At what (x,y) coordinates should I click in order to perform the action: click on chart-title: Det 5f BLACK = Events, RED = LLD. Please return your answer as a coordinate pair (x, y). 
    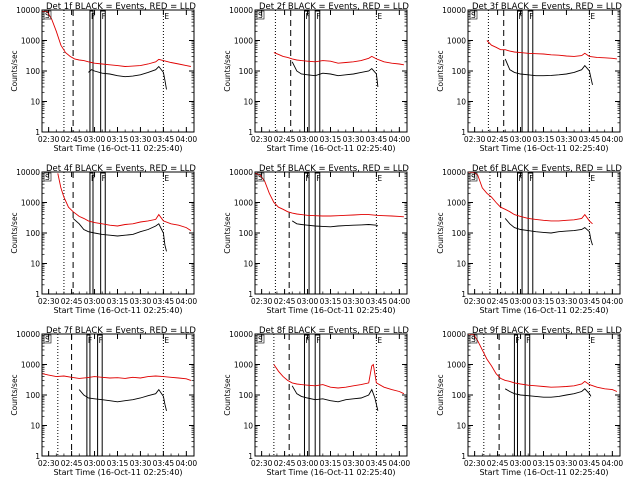
    Looking at the image, I should click on (334, 169).